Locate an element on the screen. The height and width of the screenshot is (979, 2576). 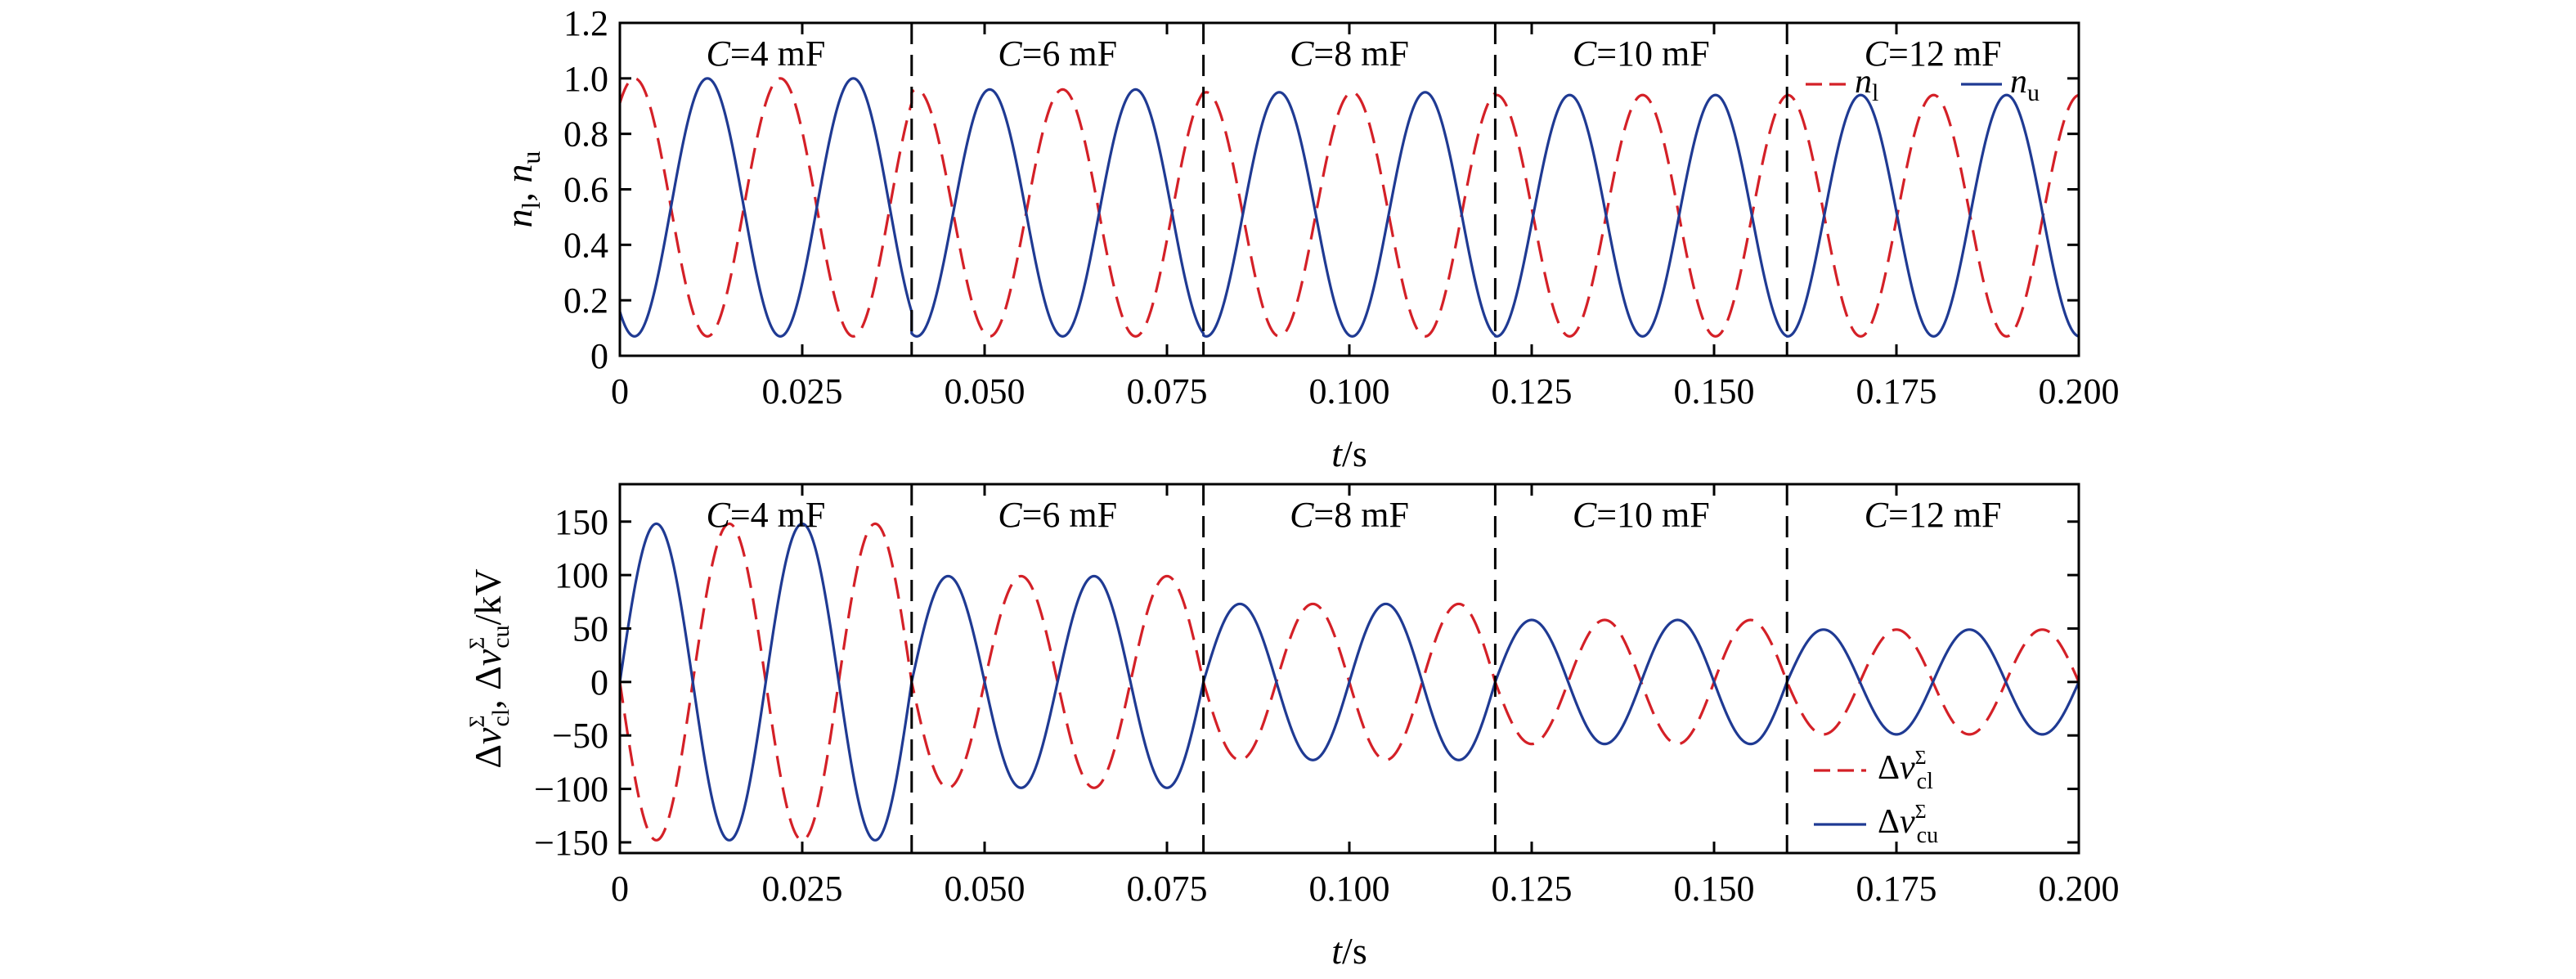
legend-label: ΔvΣ cu is located at coordinates (1908, 825).